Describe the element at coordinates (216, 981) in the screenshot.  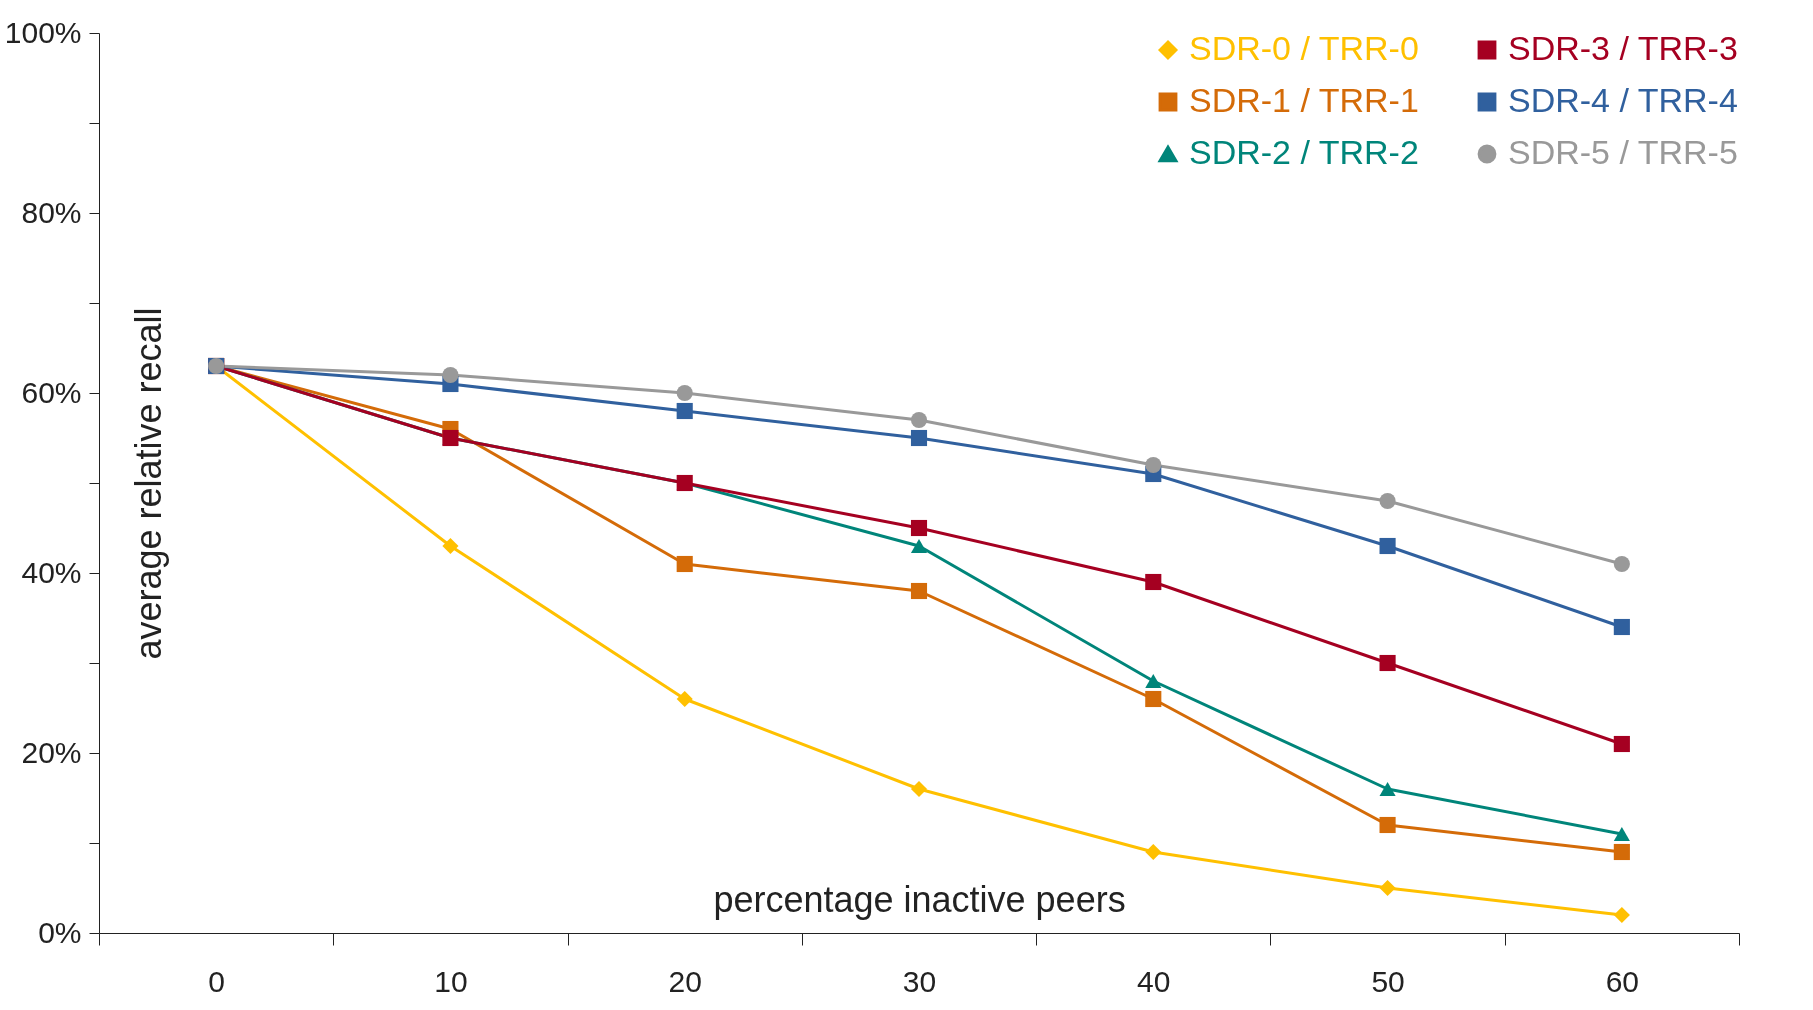
I see `x-tick-label: 0` at that location.